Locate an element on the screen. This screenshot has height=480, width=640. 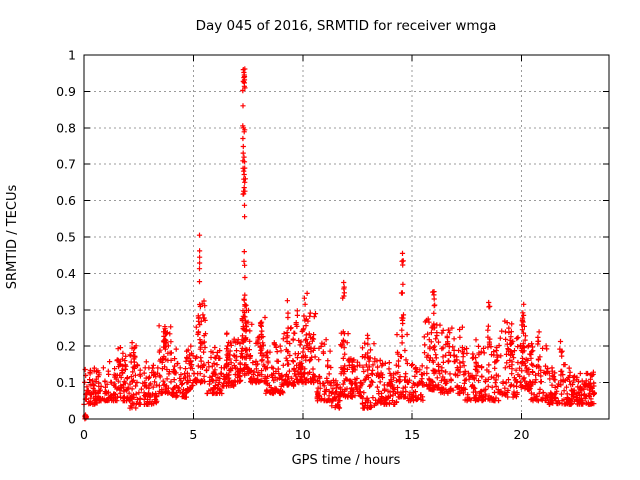
x-tick-label-10: 10 is located at coordinates (303, 434).